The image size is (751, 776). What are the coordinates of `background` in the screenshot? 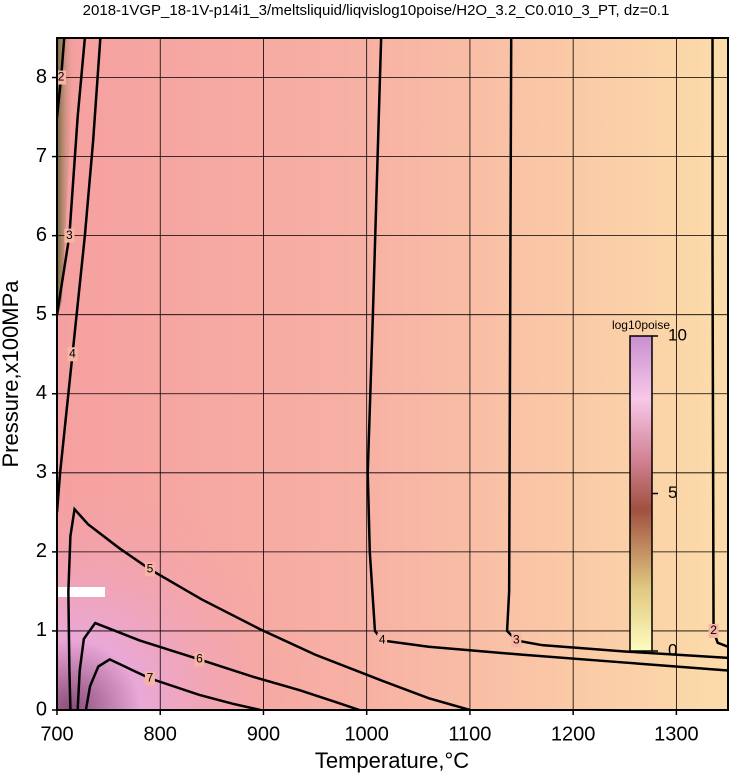 It's located at (66, 179).